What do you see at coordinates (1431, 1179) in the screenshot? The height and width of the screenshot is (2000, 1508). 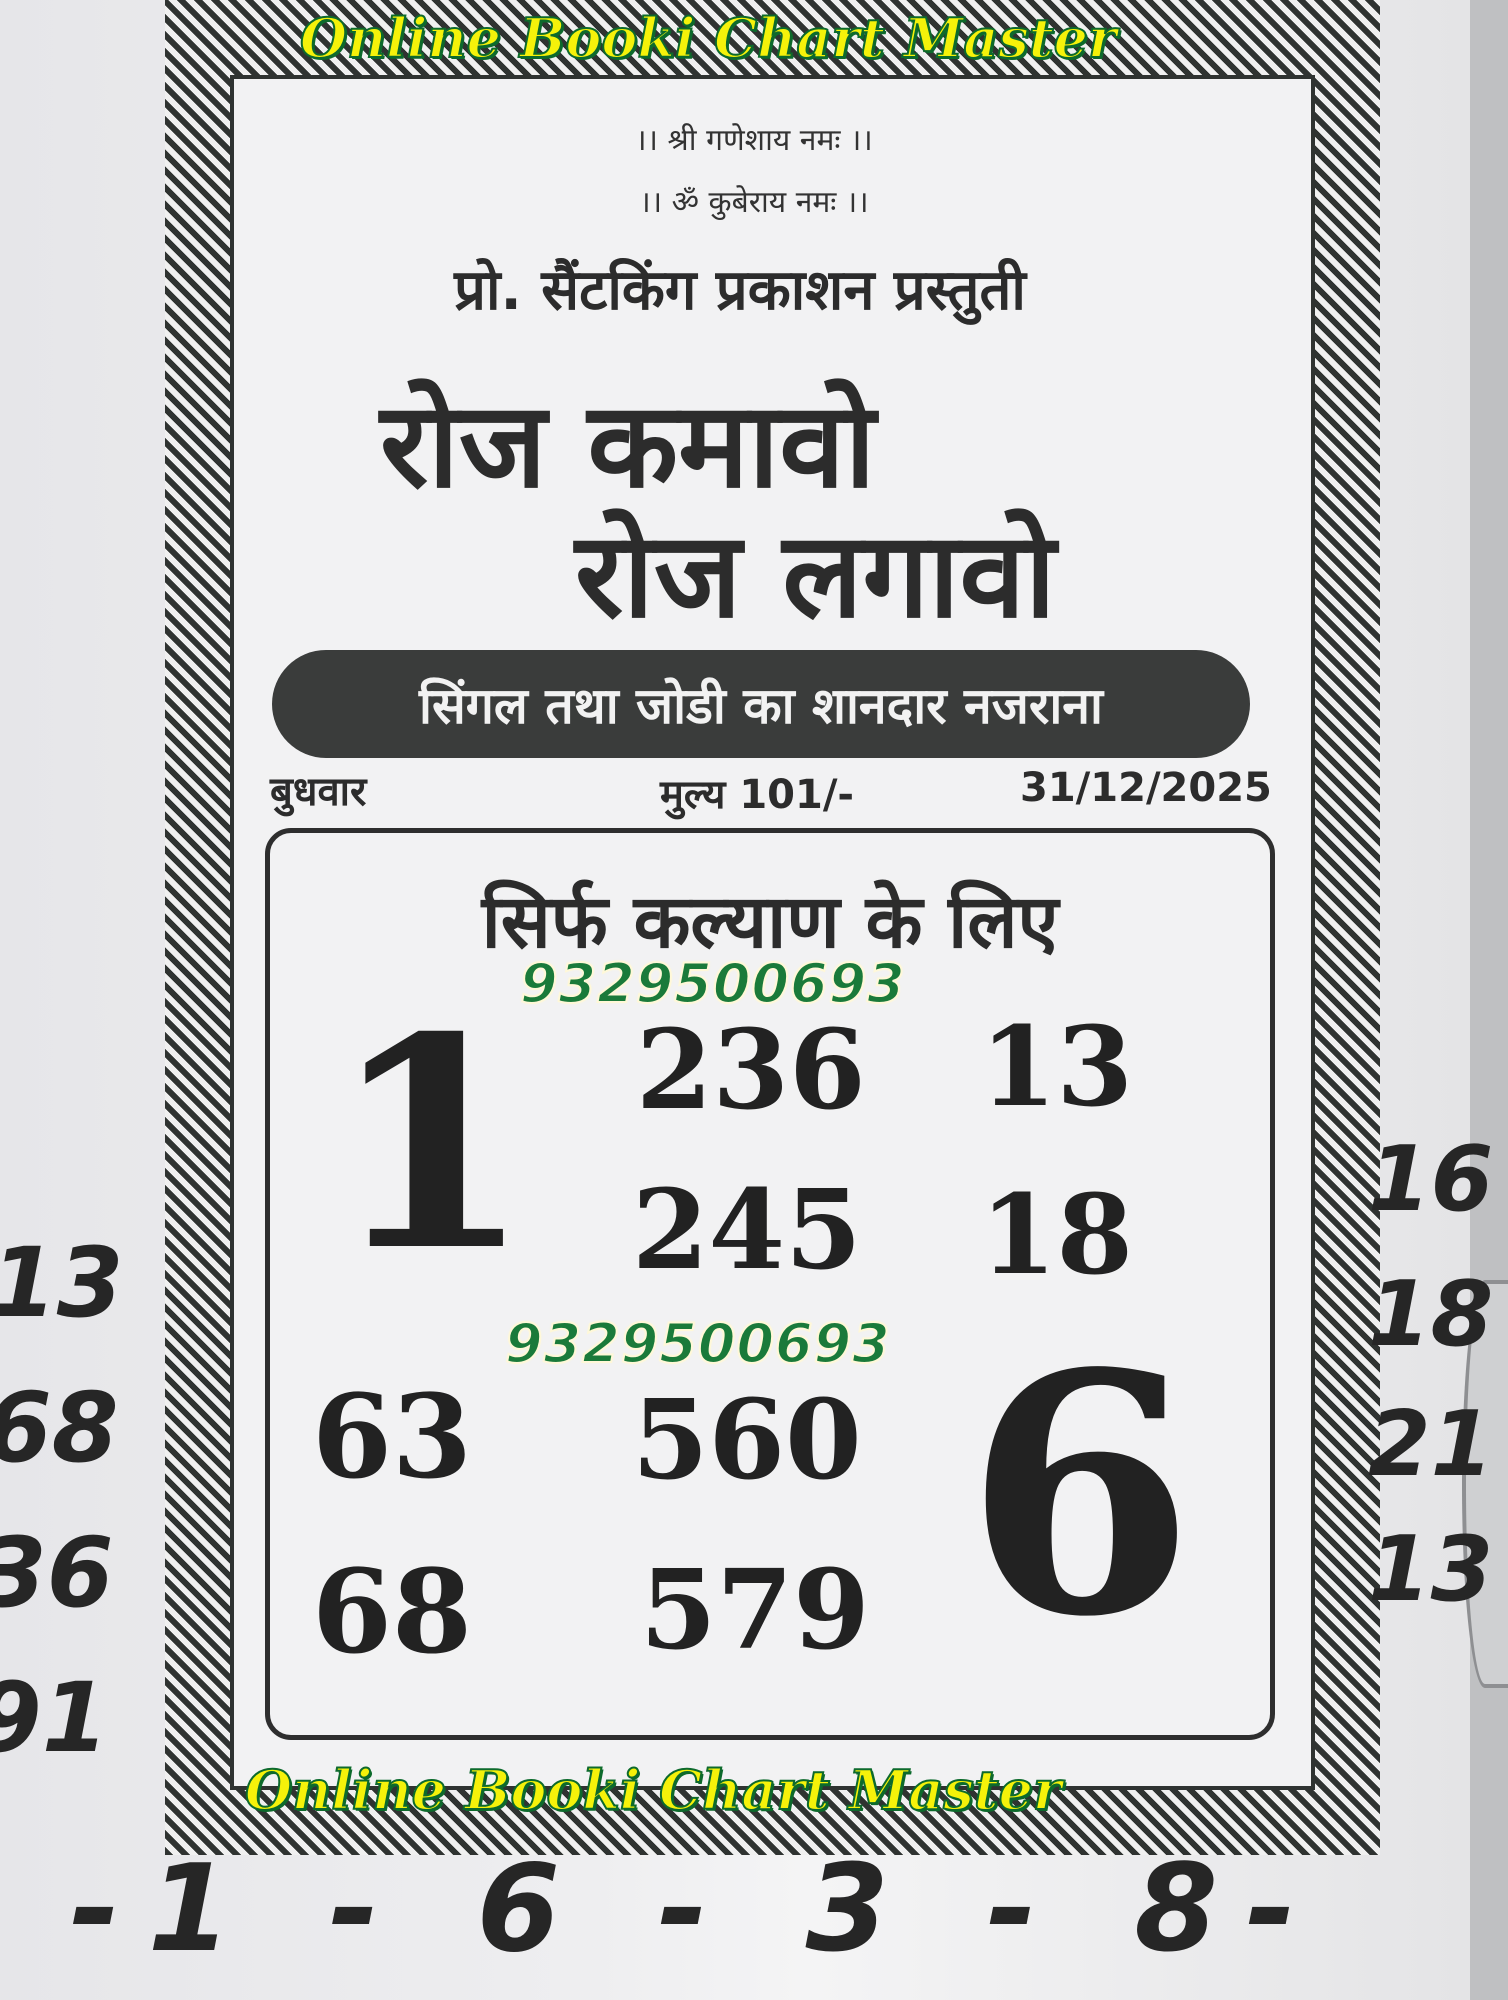 I see `handwritten-right-1: 16` at bounding box center [1431, 1179].